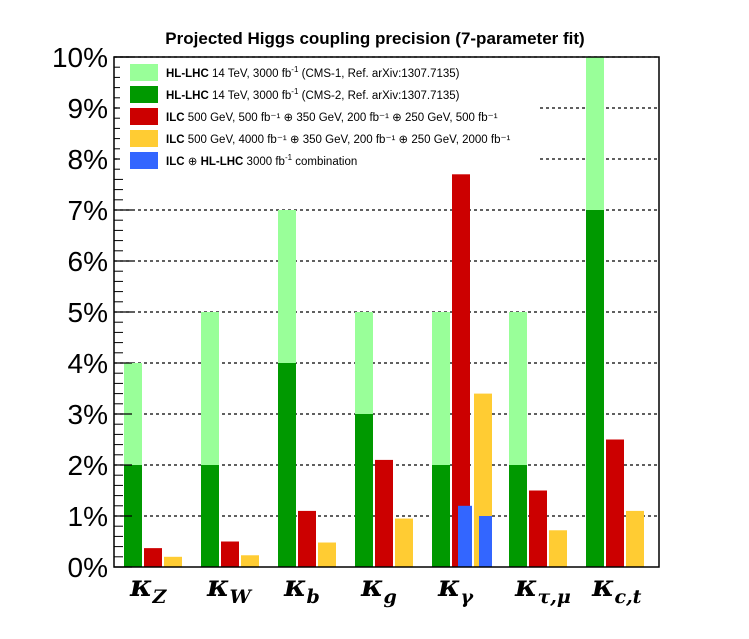 This screenshot has height=639, width=749. Describe the element at coordinates (88, 159) in the screenshot. I see `y-tick-label: 8%` at that location.